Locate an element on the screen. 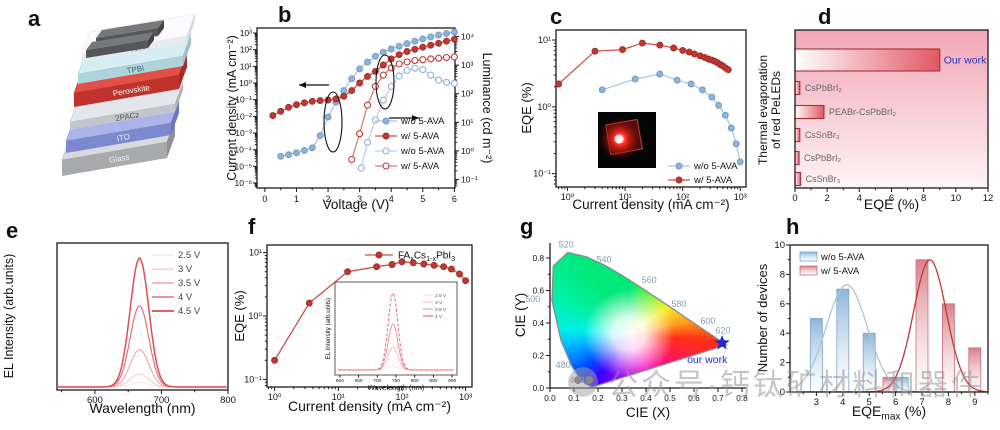 The height and width of the screenshot is (430, 1000). panel-letter-e: e is located at coordinates (12, 230).